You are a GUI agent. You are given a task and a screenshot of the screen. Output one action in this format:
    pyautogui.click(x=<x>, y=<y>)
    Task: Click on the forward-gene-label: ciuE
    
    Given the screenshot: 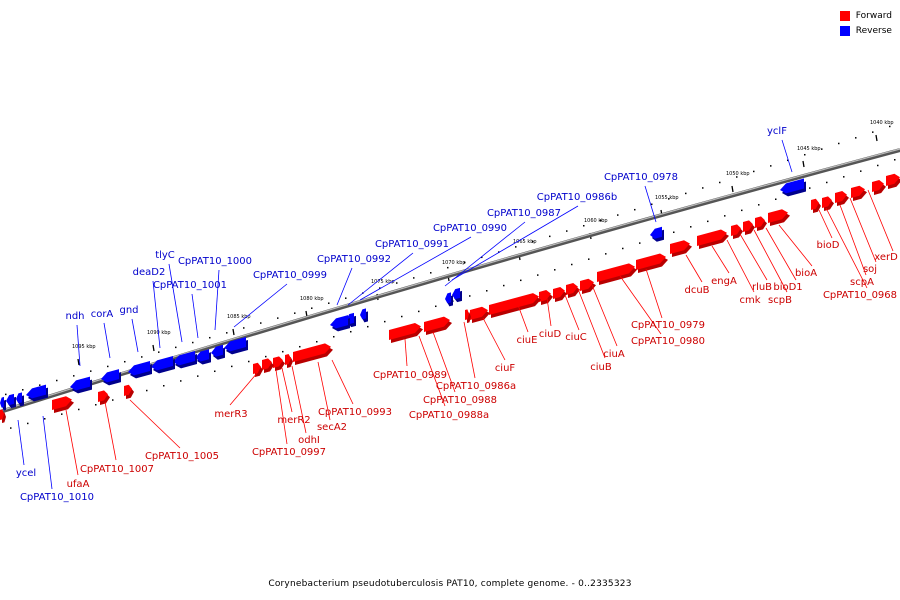 What is the action you would take?
    pyautogui.click(x=527, y=340)
    